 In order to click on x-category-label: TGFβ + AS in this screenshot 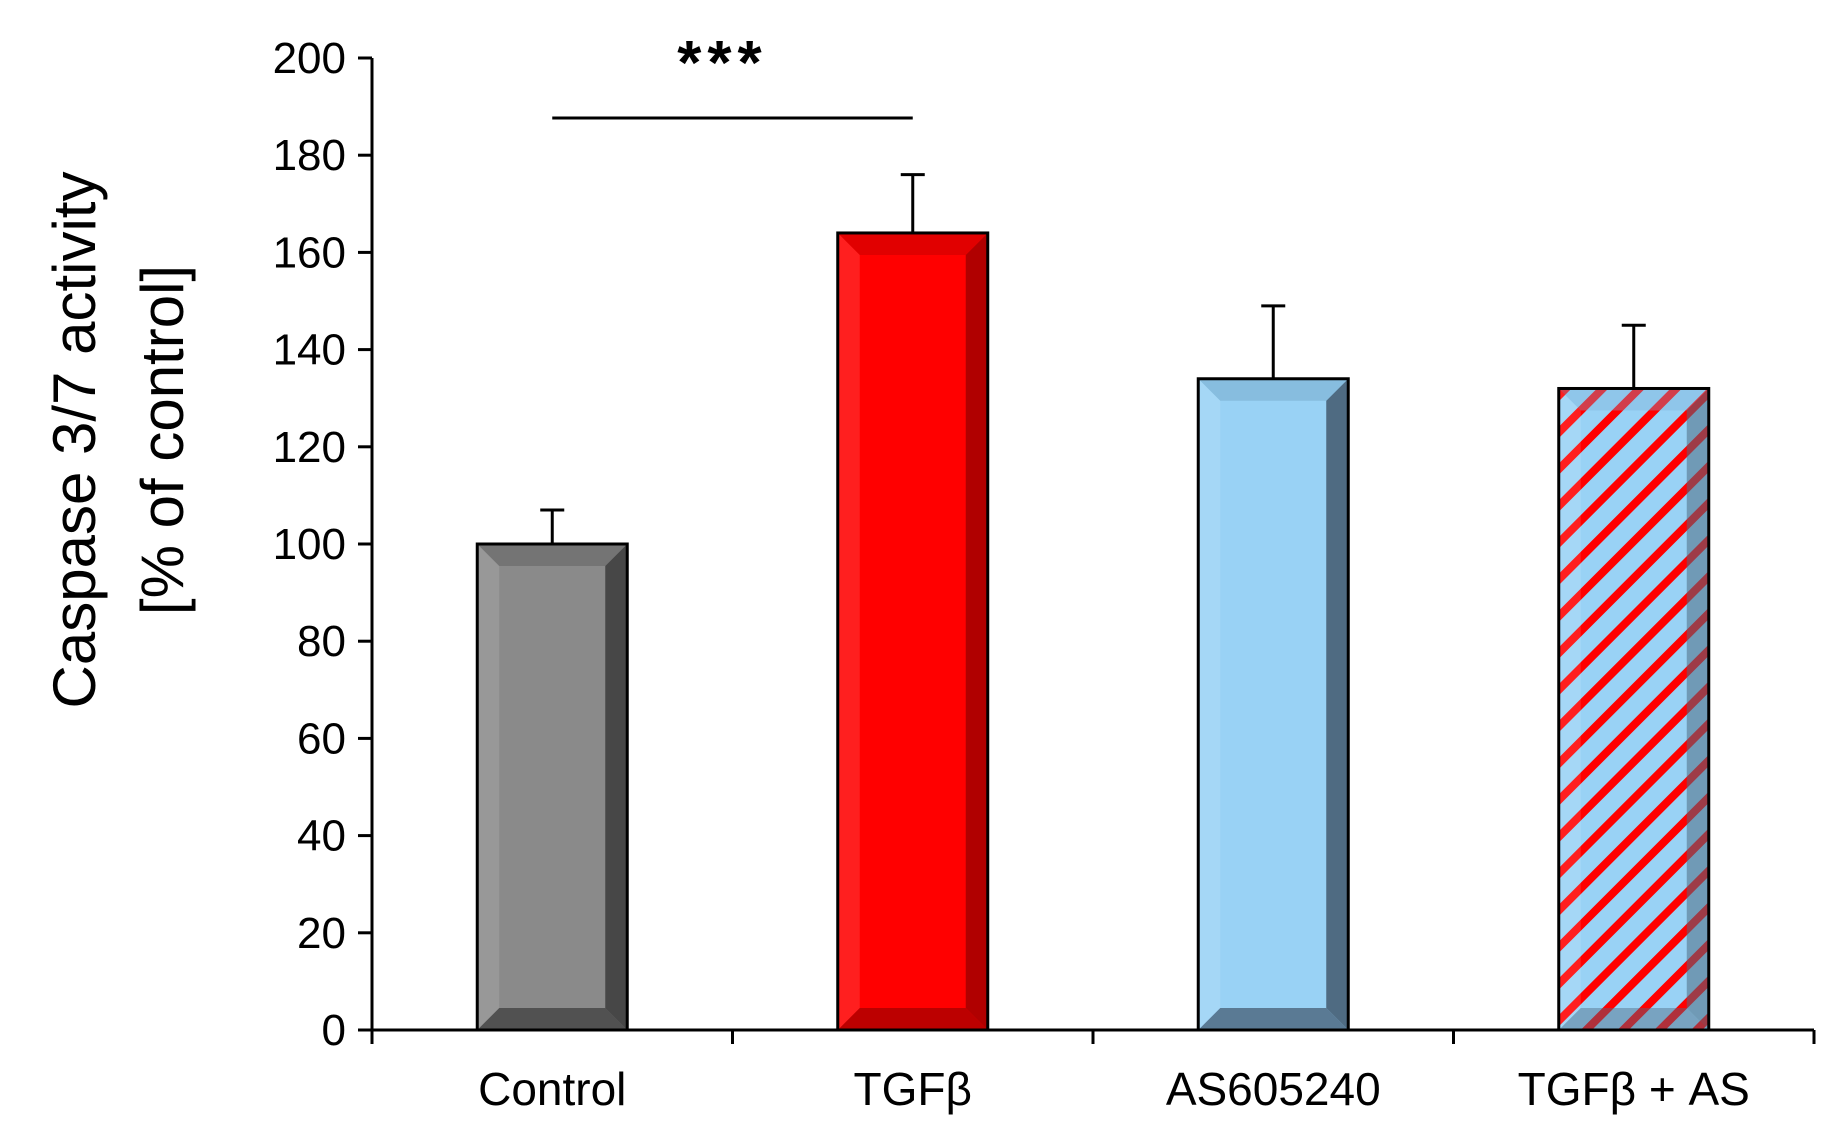, I will do `click(1634, 1089)`.